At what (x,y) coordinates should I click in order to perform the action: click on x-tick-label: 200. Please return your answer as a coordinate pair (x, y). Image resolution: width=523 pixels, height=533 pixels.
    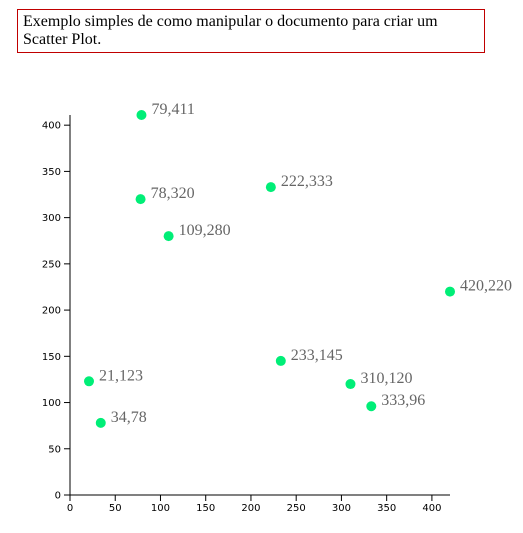
    Looking at the image, I should click on (250, 508).